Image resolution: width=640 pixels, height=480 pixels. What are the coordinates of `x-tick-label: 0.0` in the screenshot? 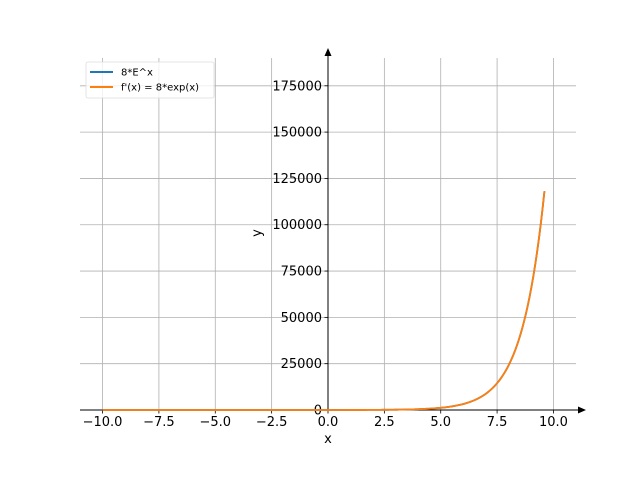 It's located at (328, 422).